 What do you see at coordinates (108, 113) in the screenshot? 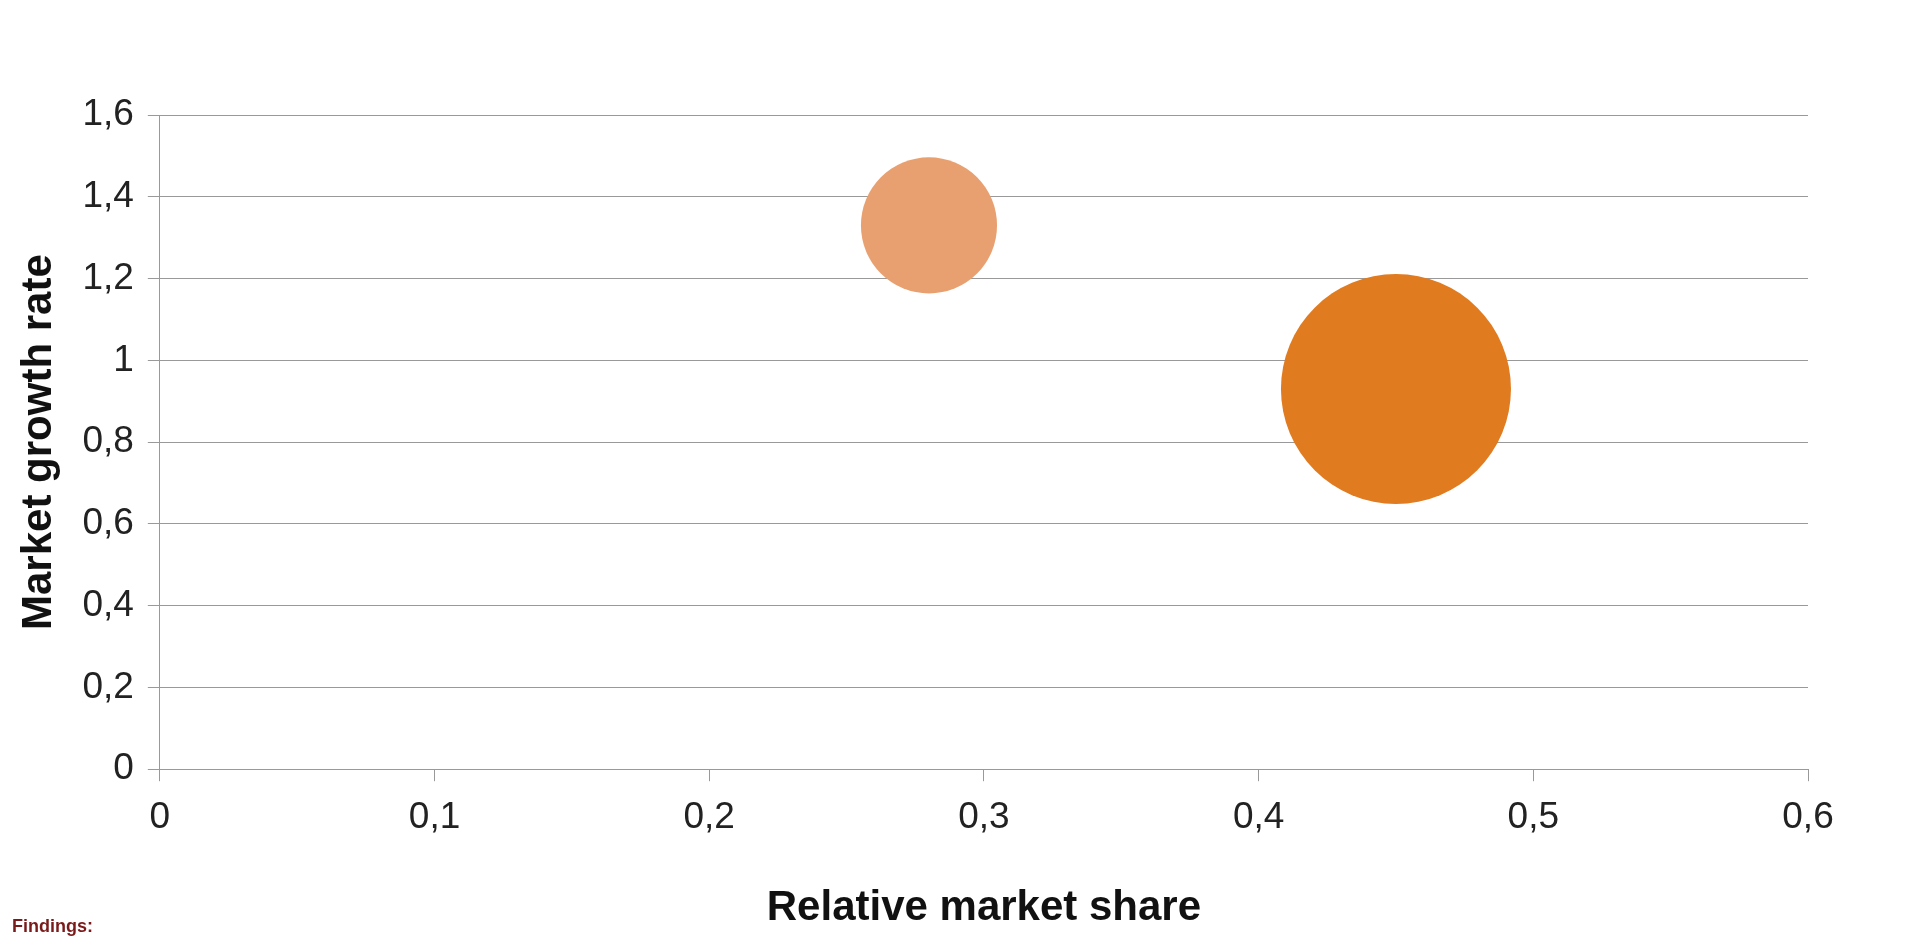
I see `y-tick-label: 1,6` at bounding box center [108, 113].